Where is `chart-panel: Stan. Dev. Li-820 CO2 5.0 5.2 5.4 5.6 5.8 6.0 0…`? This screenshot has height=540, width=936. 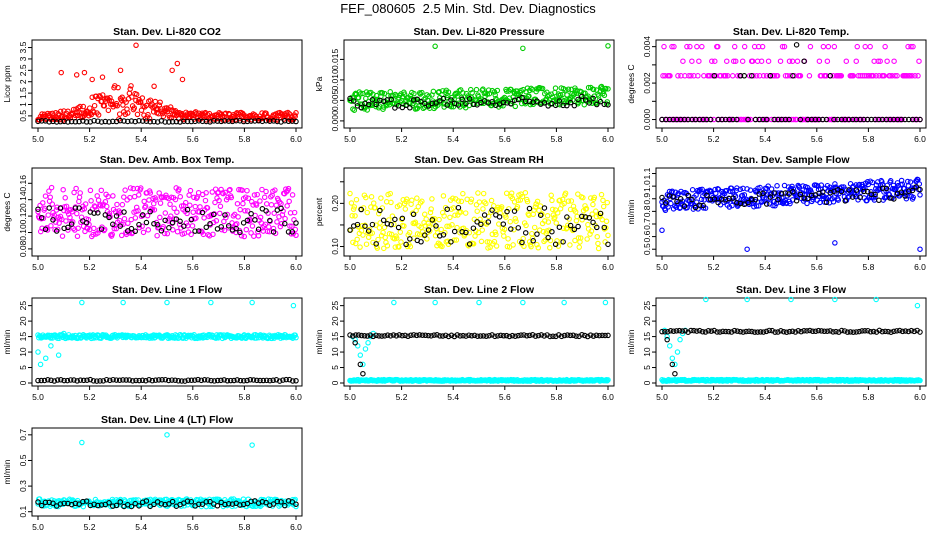 chart-panel: Stan. Dev. Li-820 CO2 5.0 5.2 5.4 5.6 5.8 6.0 0… is located at coordinates (156, 87).